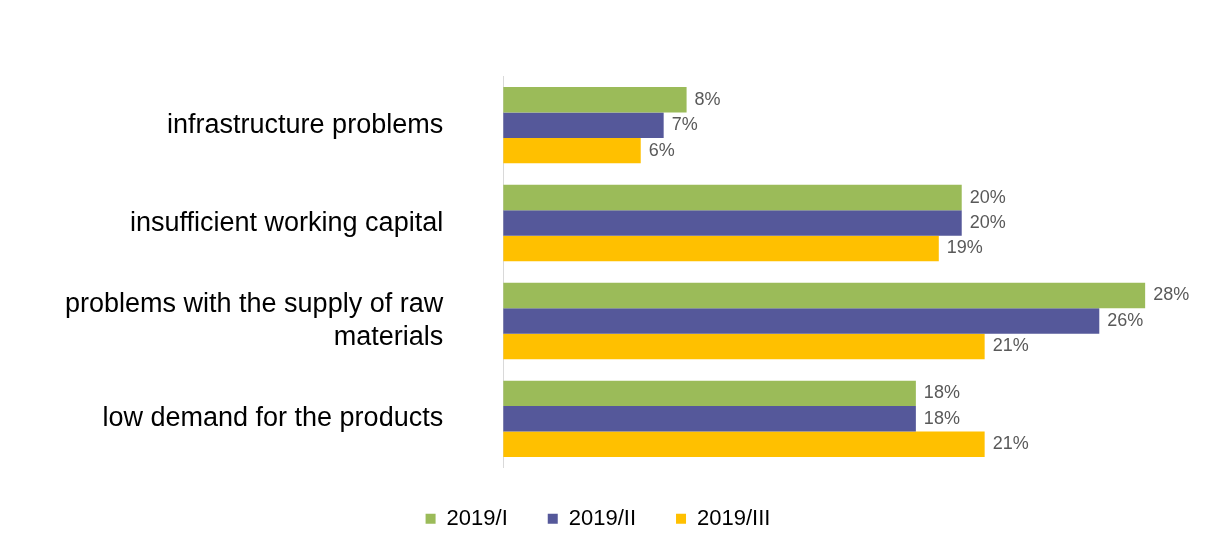 The height and width of the screenshot is (544, 1211). What do you see at coordinates (1171, 294) in the screenshot?
I see `data-label: 28%` at bounding box center [1171, 294].